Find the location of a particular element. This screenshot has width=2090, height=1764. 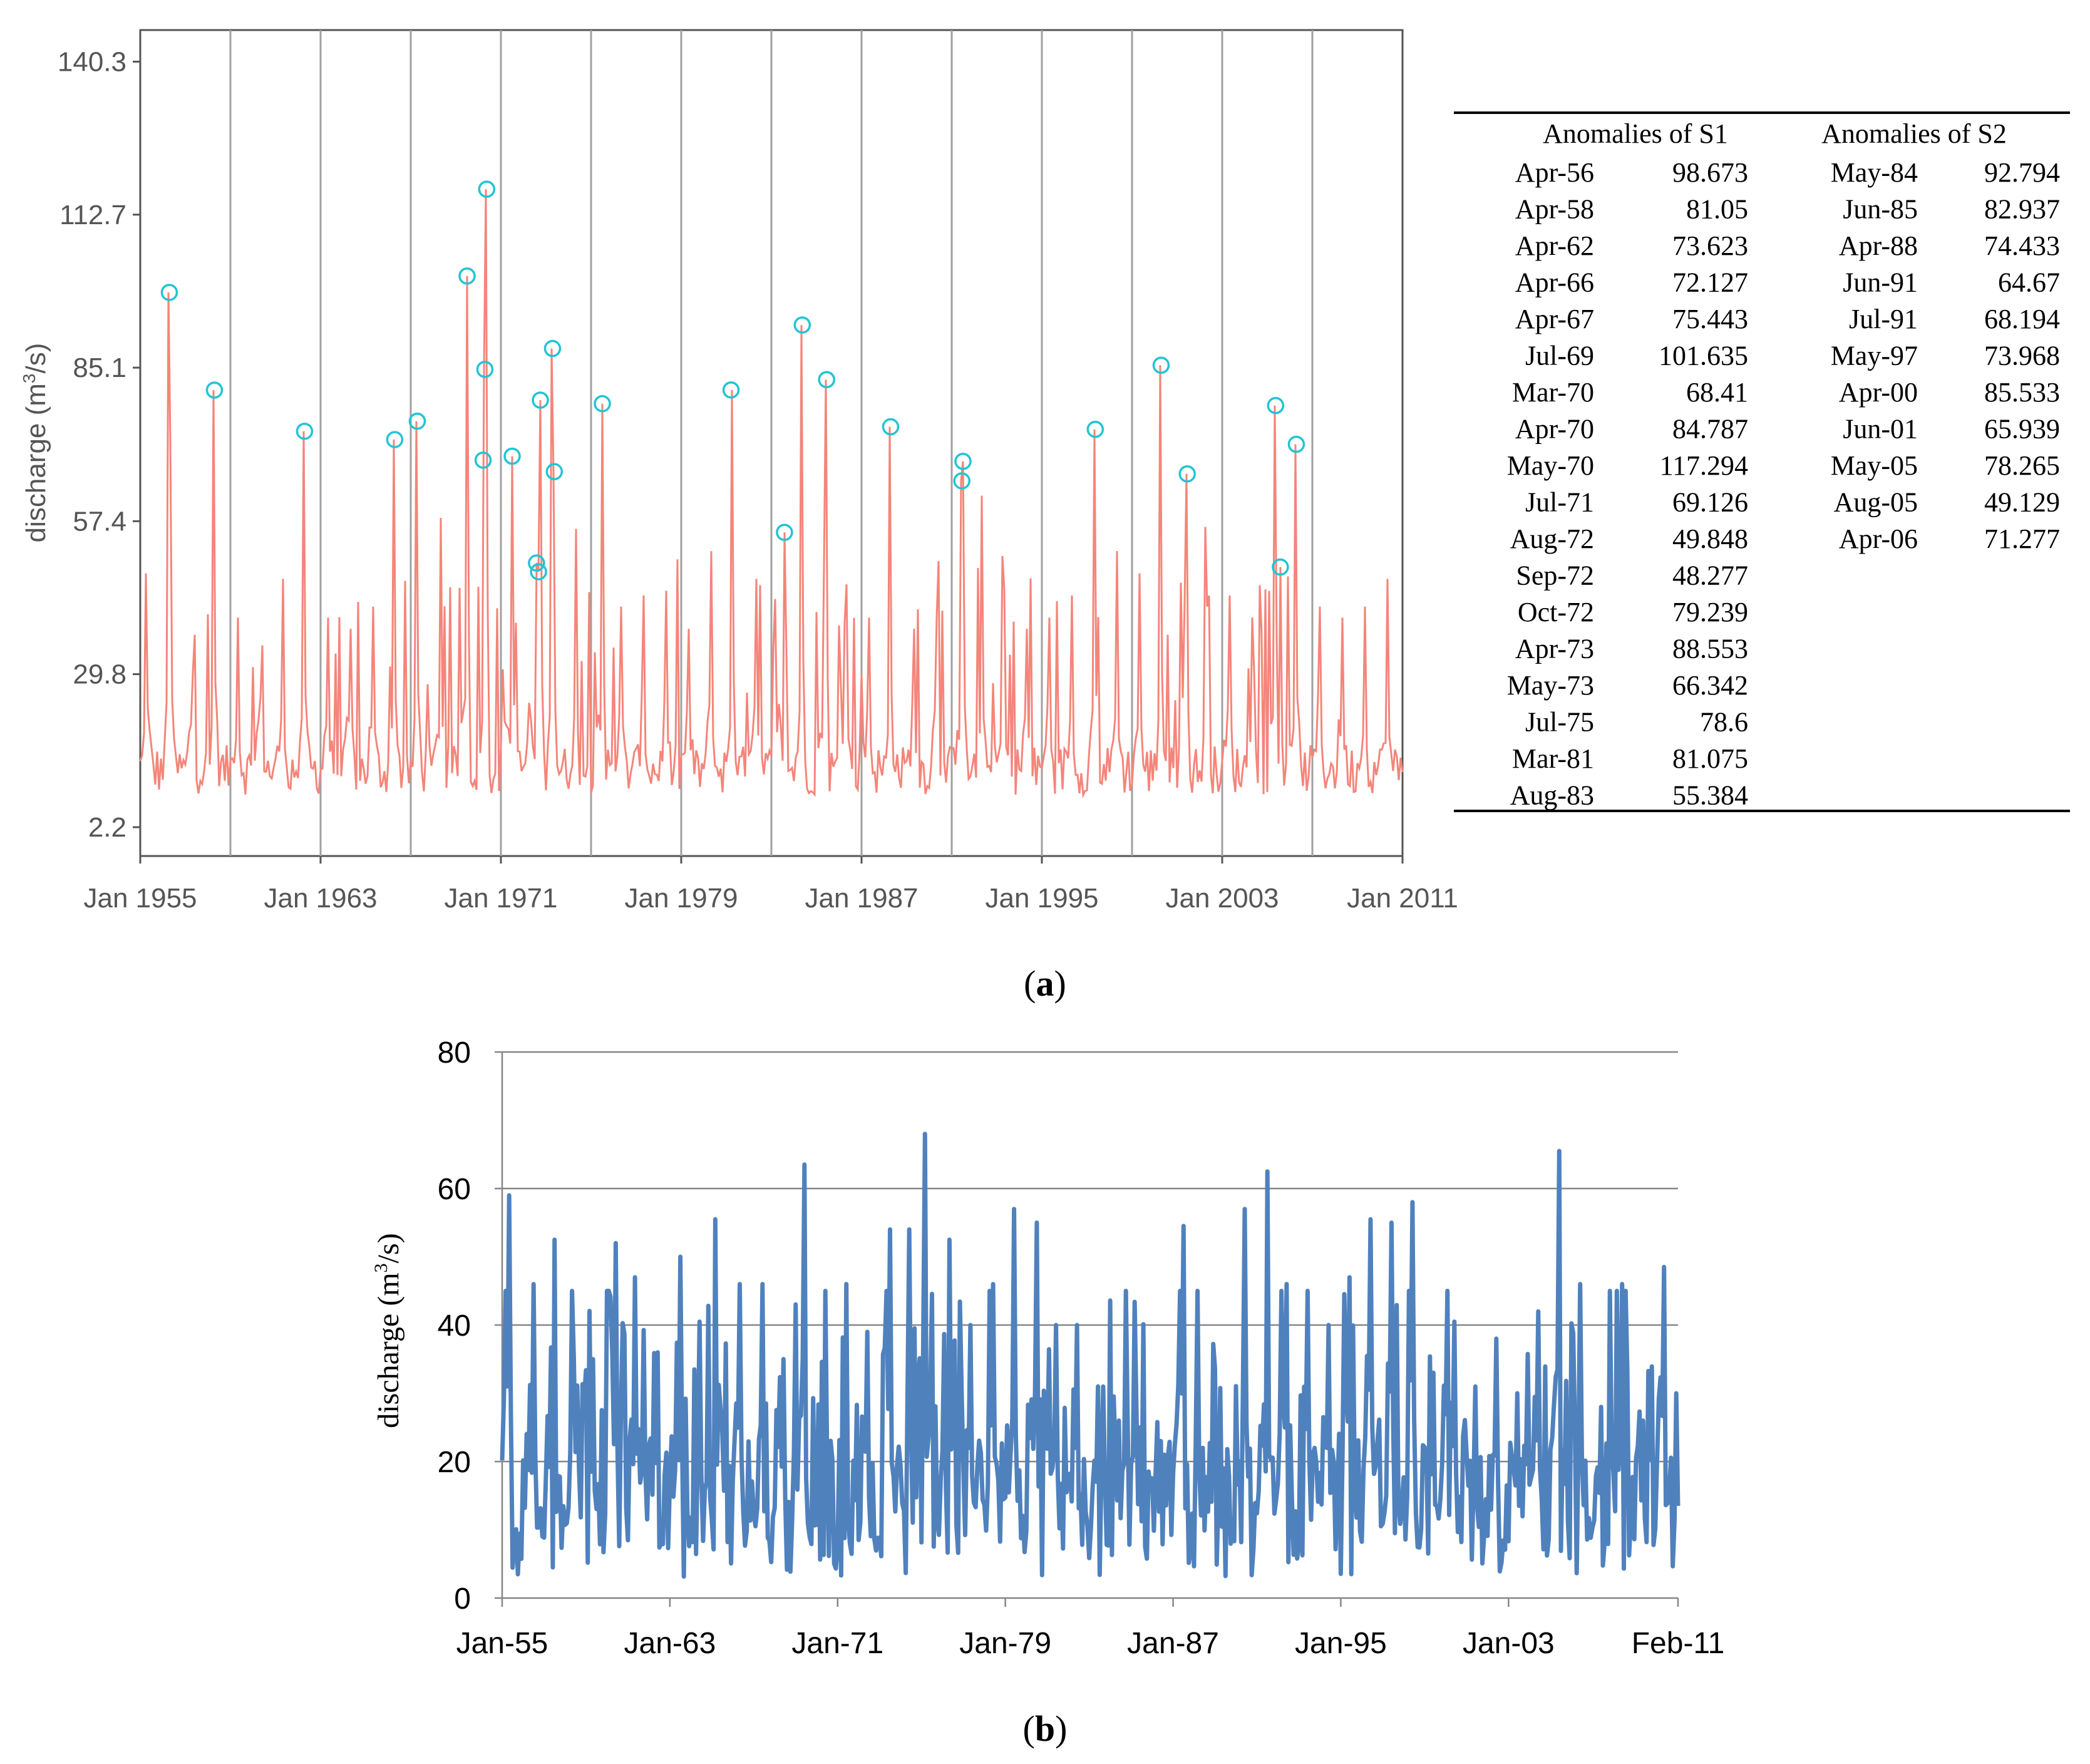

table-s1-date: Oct-72 is located at coordinates (1556, 612).